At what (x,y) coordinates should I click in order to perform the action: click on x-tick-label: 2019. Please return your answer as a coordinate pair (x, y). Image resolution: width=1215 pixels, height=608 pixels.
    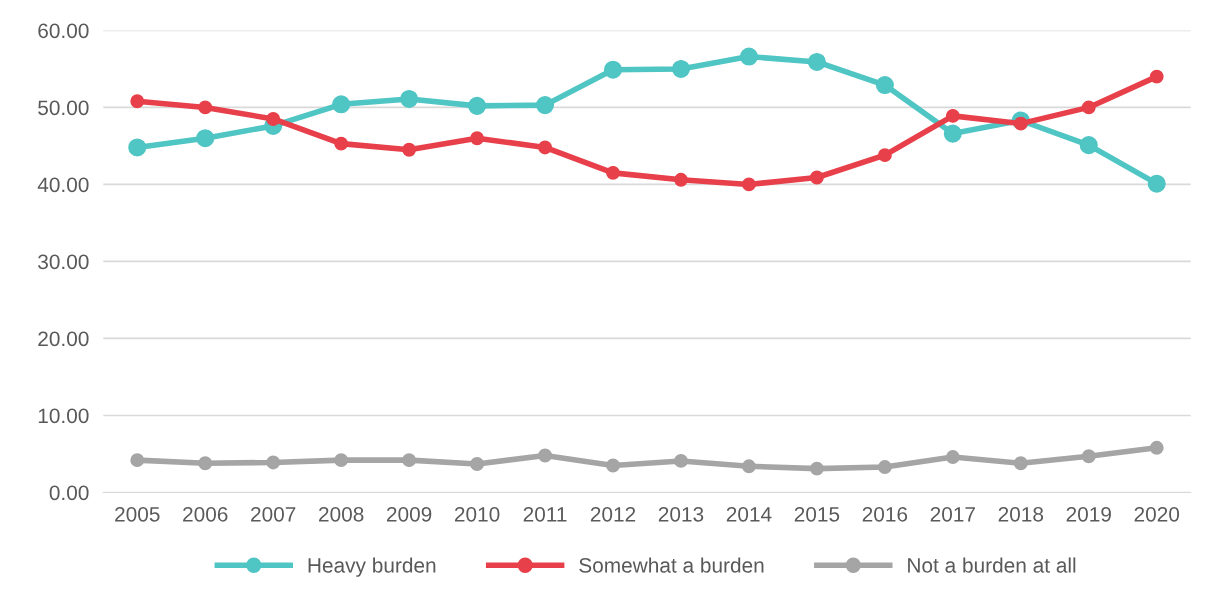
    Looking at the image, I should click on (1088, 514).